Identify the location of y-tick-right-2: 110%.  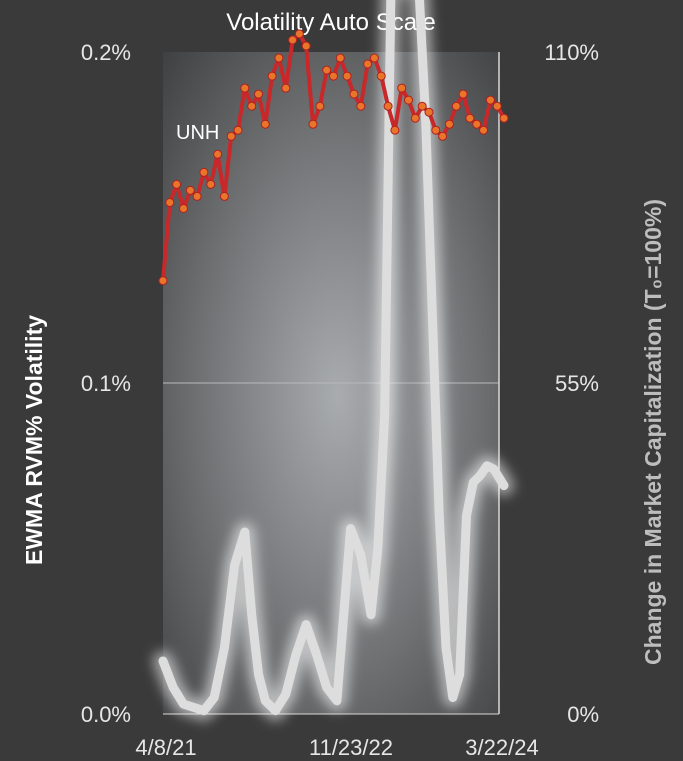
(571, 52).